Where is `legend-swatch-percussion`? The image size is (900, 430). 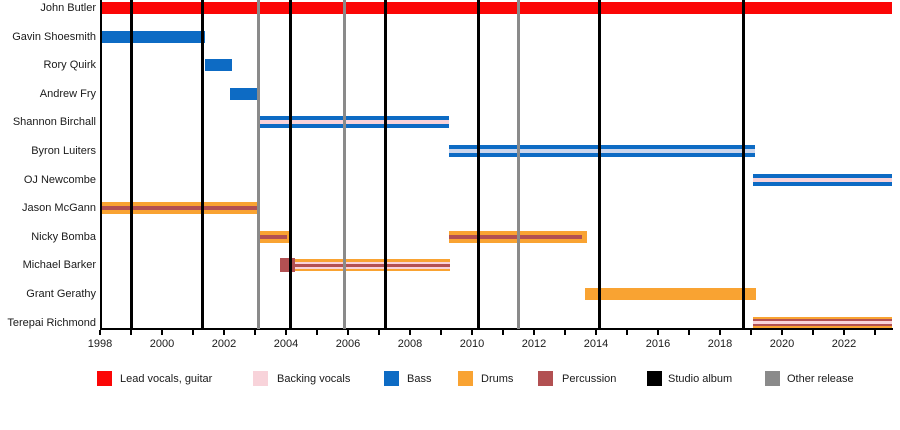 legend-swatch-percussion is located at coordinates (545, 378).